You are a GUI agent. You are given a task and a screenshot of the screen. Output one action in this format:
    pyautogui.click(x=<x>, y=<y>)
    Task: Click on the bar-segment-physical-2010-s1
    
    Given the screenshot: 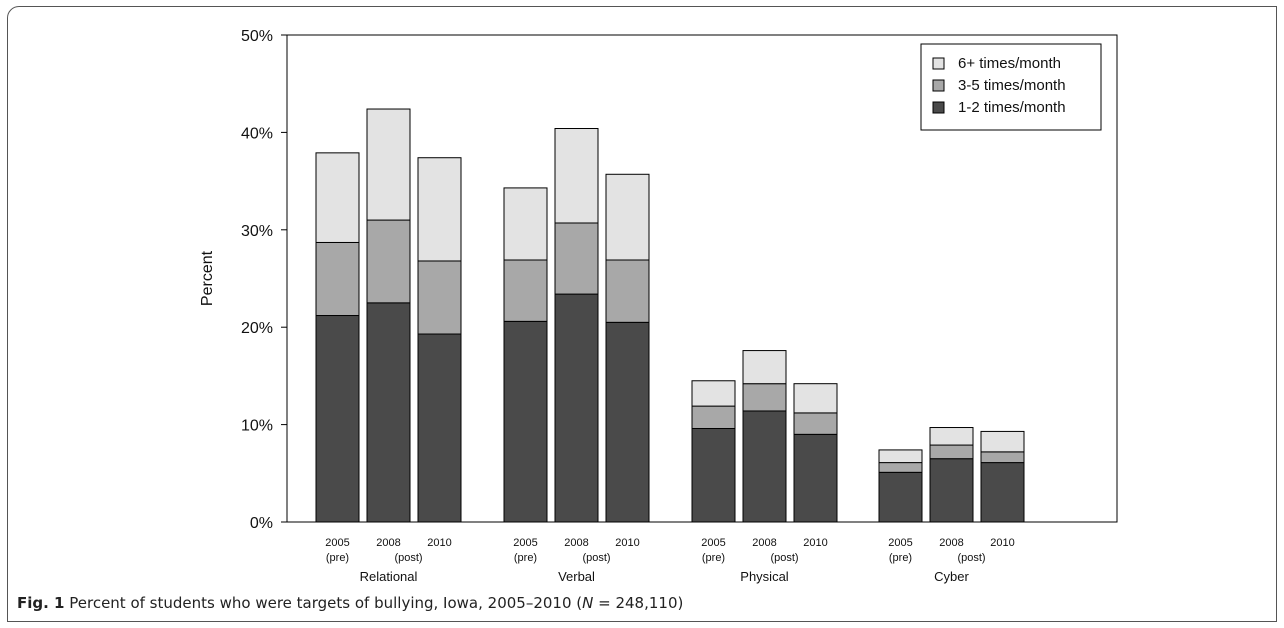 What is the action you would take?
    pyautogui.click(x=815, y=423)
    